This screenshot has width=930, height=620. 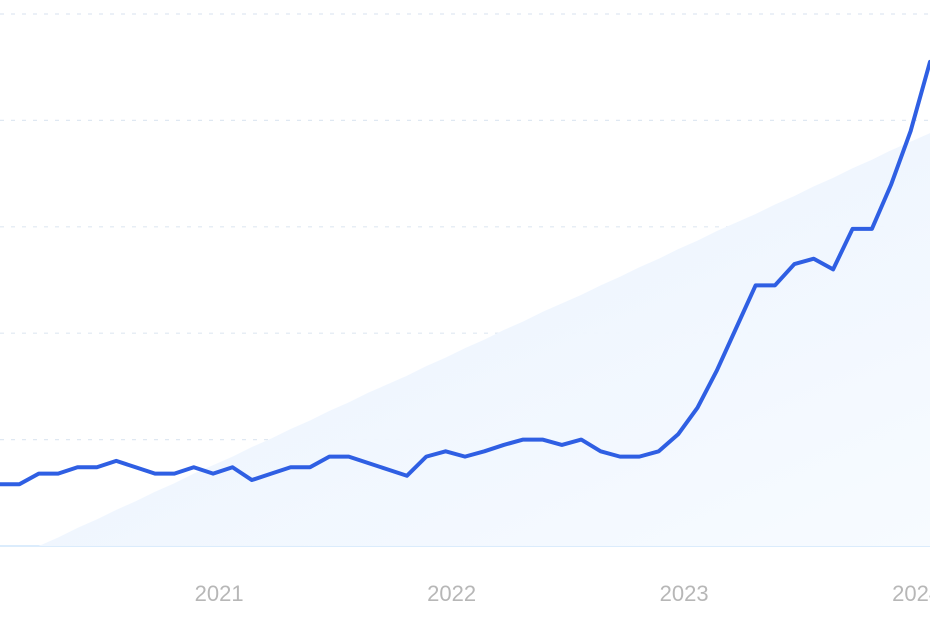 What do you see at coordinates (451, 593) in the screenshot?
I see `x-tick-label: 2022` at bounding box center [451, 593].